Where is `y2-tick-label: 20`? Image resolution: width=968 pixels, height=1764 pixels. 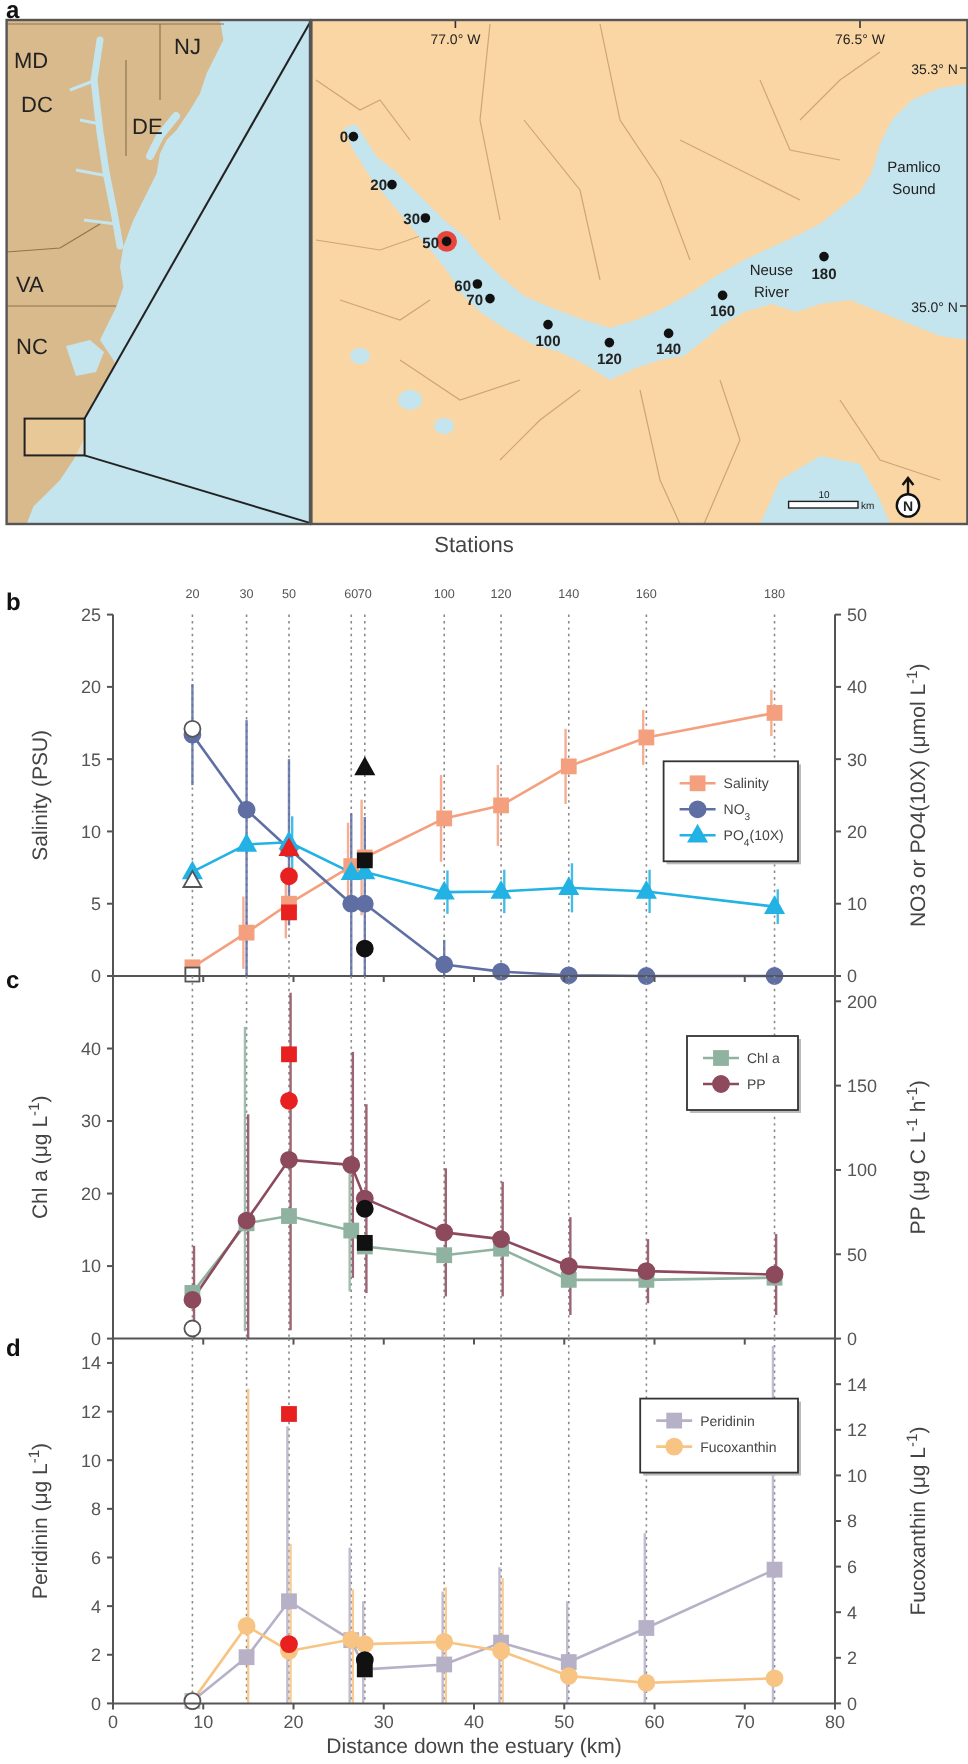
y2-tick-label: 20 is located at coordinates (857, 831).